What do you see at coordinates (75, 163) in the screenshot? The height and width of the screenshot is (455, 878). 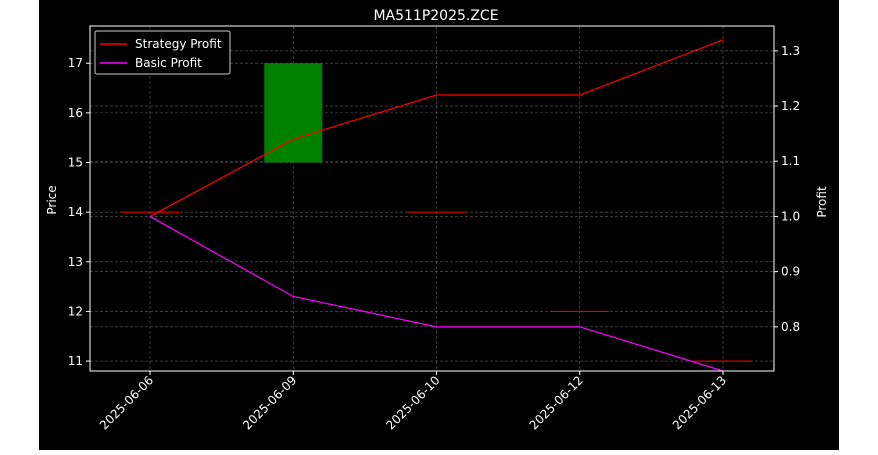 I see `left-tick-label: 15` at bounding box center [75, 163].